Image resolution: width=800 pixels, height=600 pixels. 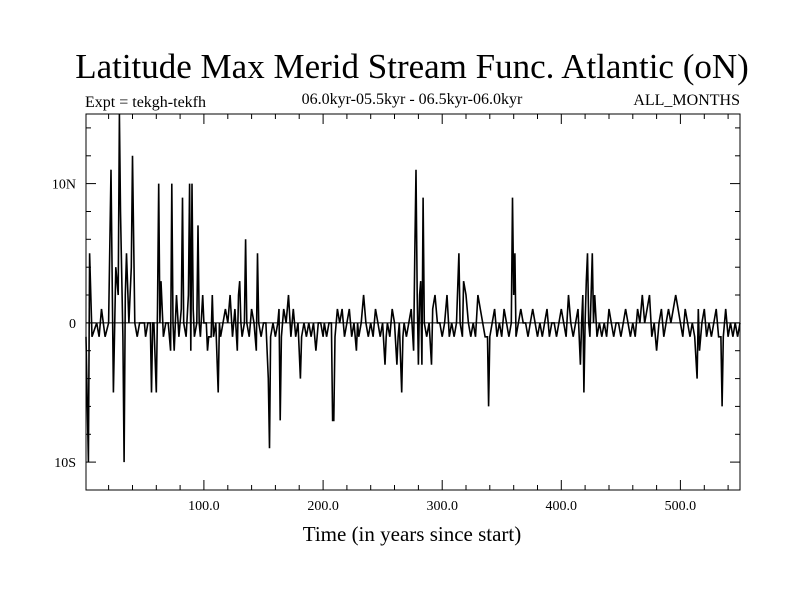 I want to click on x-tick-label: 400.0, so click(x=562, y=506).